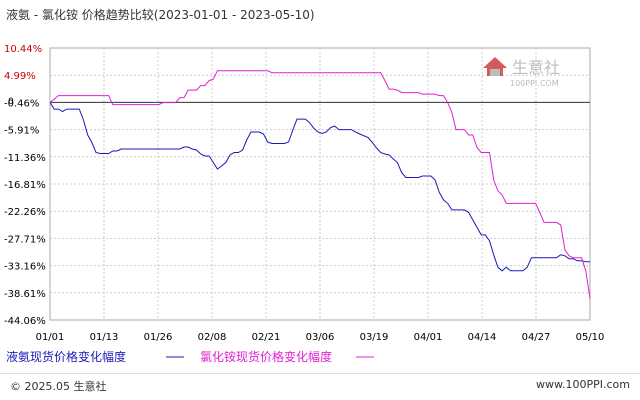 The width and height of the screenshot is (640, 400). Describe the element at coordinates (11, 102) in the screenshot. I see `zero-label: 0` at that location.